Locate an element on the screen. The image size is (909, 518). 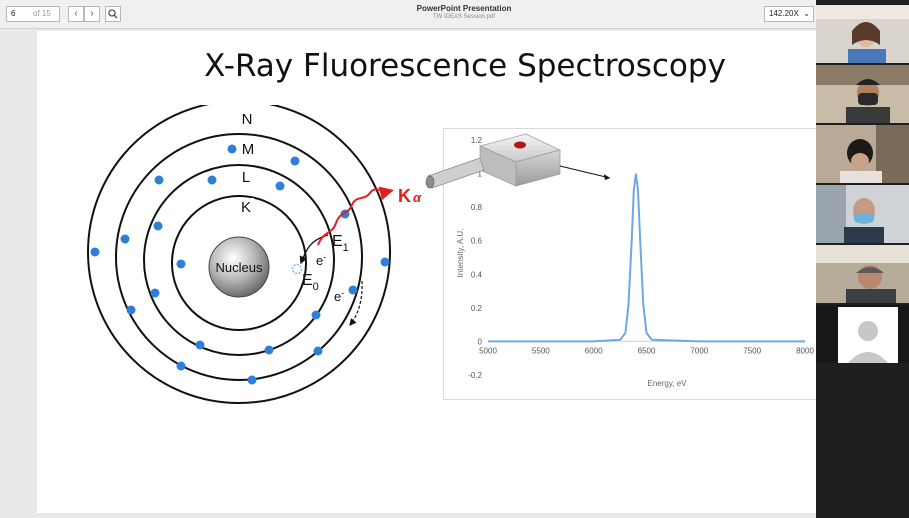
document-title: PowerPoint Presentation is located at coordinates (464, 8).